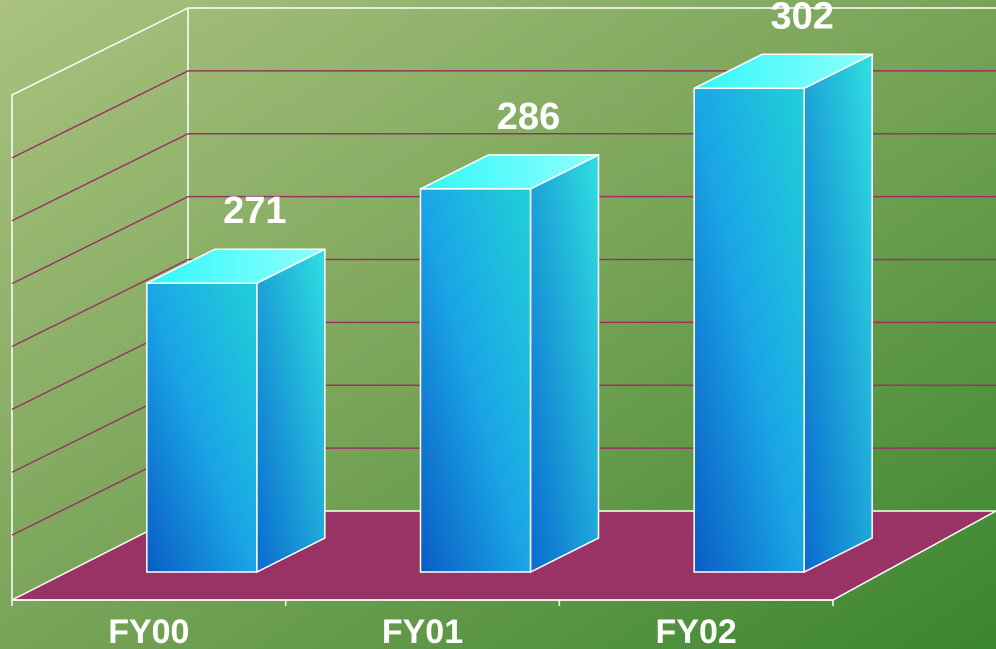  Describe the element at coordinates (148, 631) in the screenshot. I see `x-tick-label: FY00` at that location.